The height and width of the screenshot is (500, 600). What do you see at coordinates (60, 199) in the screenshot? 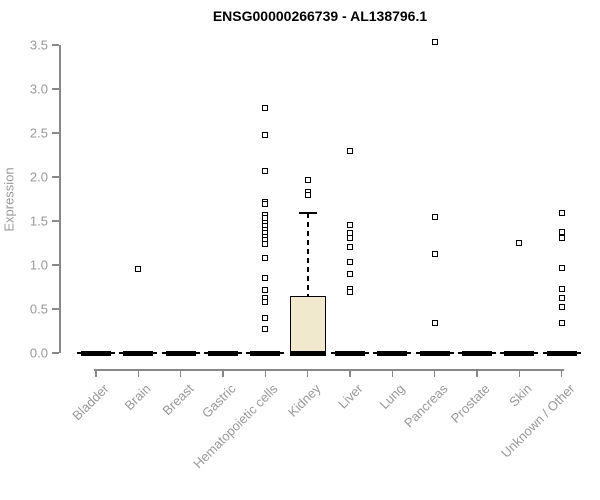
I see `y-axis-line` at bounding box center [60, 199].